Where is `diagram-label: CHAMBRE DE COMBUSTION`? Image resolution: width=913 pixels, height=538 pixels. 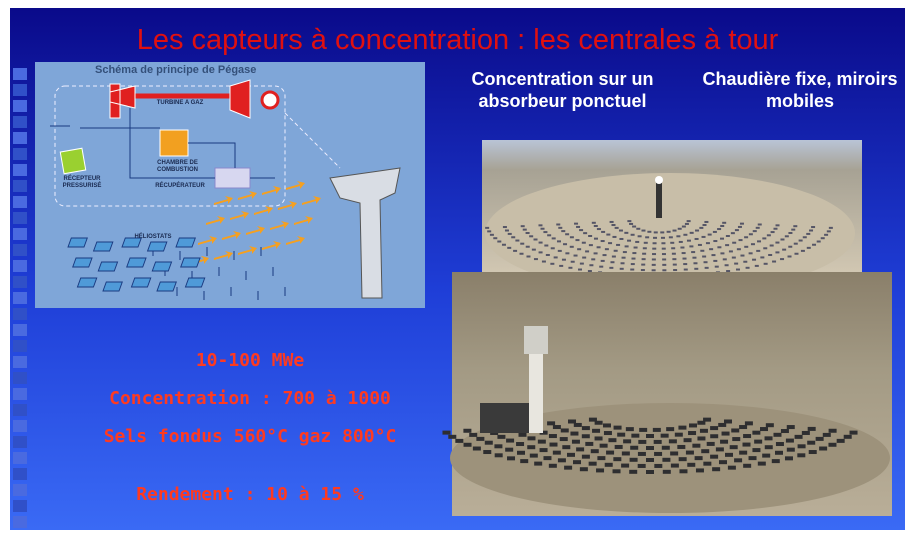 diagram-label: CHAMBRE DE COMBUSTION is located at coordinates (177, 166).